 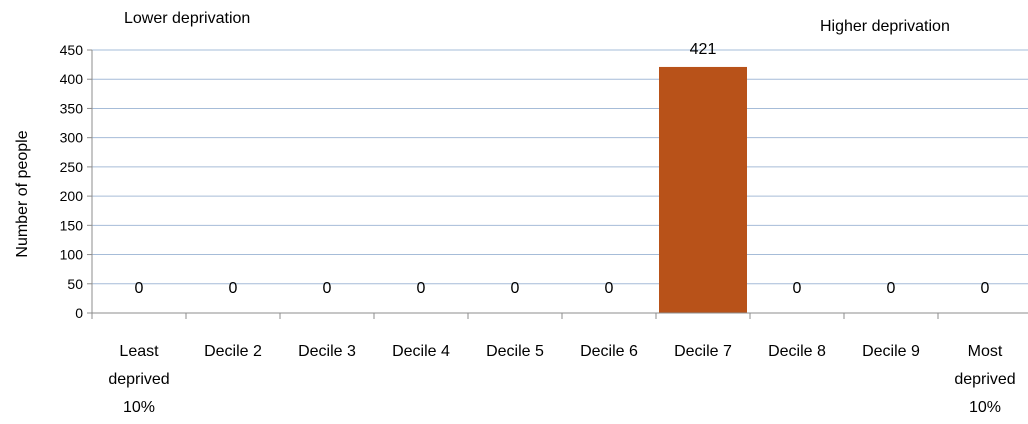 What do you see at coordinates (703, 351) in the screenshot?
I see `x-tick-label: Decile 7` at bounding box center [703, 351].